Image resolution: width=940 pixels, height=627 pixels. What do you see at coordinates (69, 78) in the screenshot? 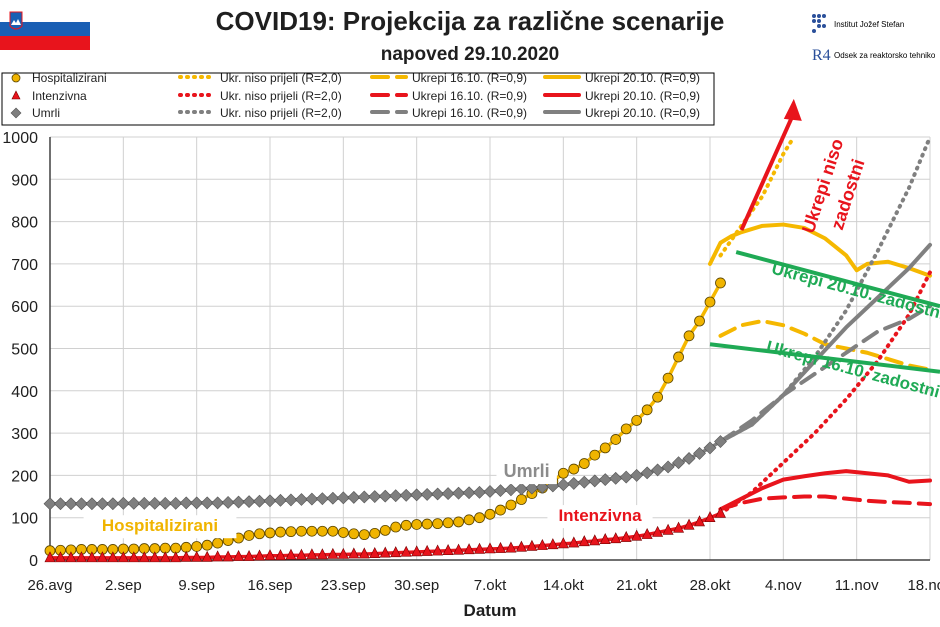
I see `legend-label: Hospitalizirani` at bounding box center [69, 78].